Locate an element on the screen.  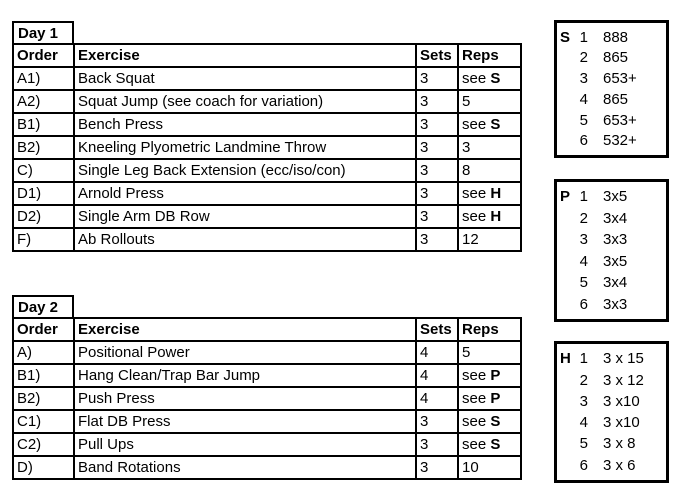
ref-row: 3 653+ is located at coordinates (612, 78).